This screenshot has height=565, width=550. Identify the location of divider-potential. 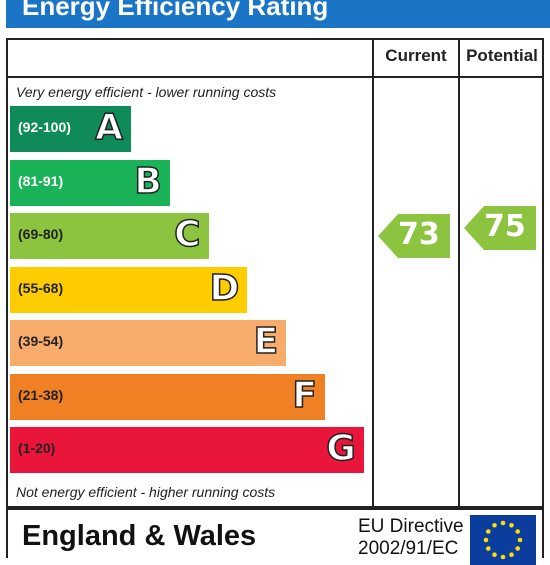
(459, 273).